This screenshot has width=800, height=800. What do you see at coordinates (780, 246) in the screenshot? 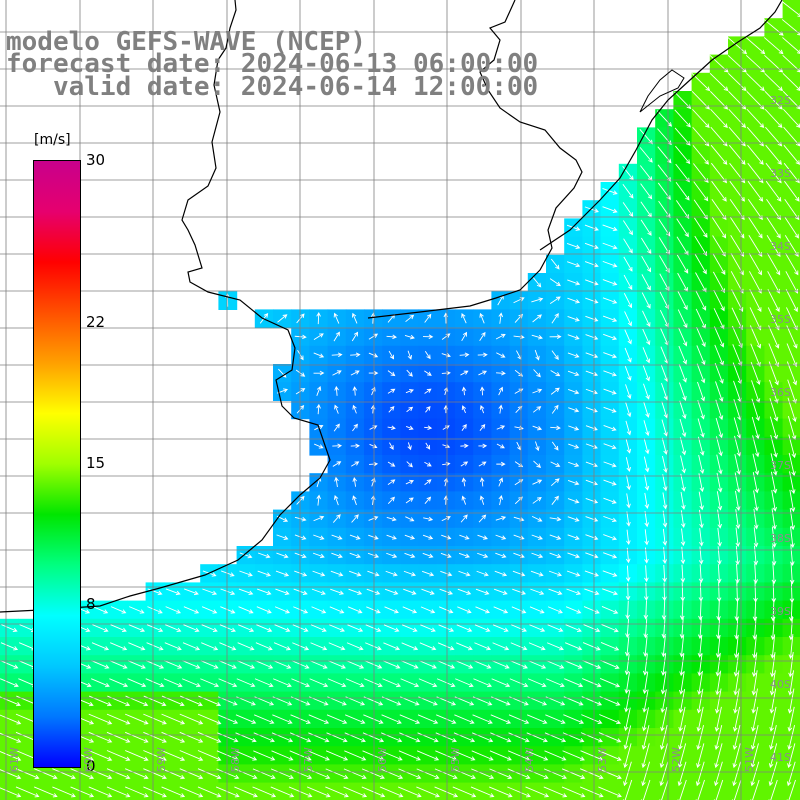
I see `latitude-label: 34S` at bounding box center [780, 246].